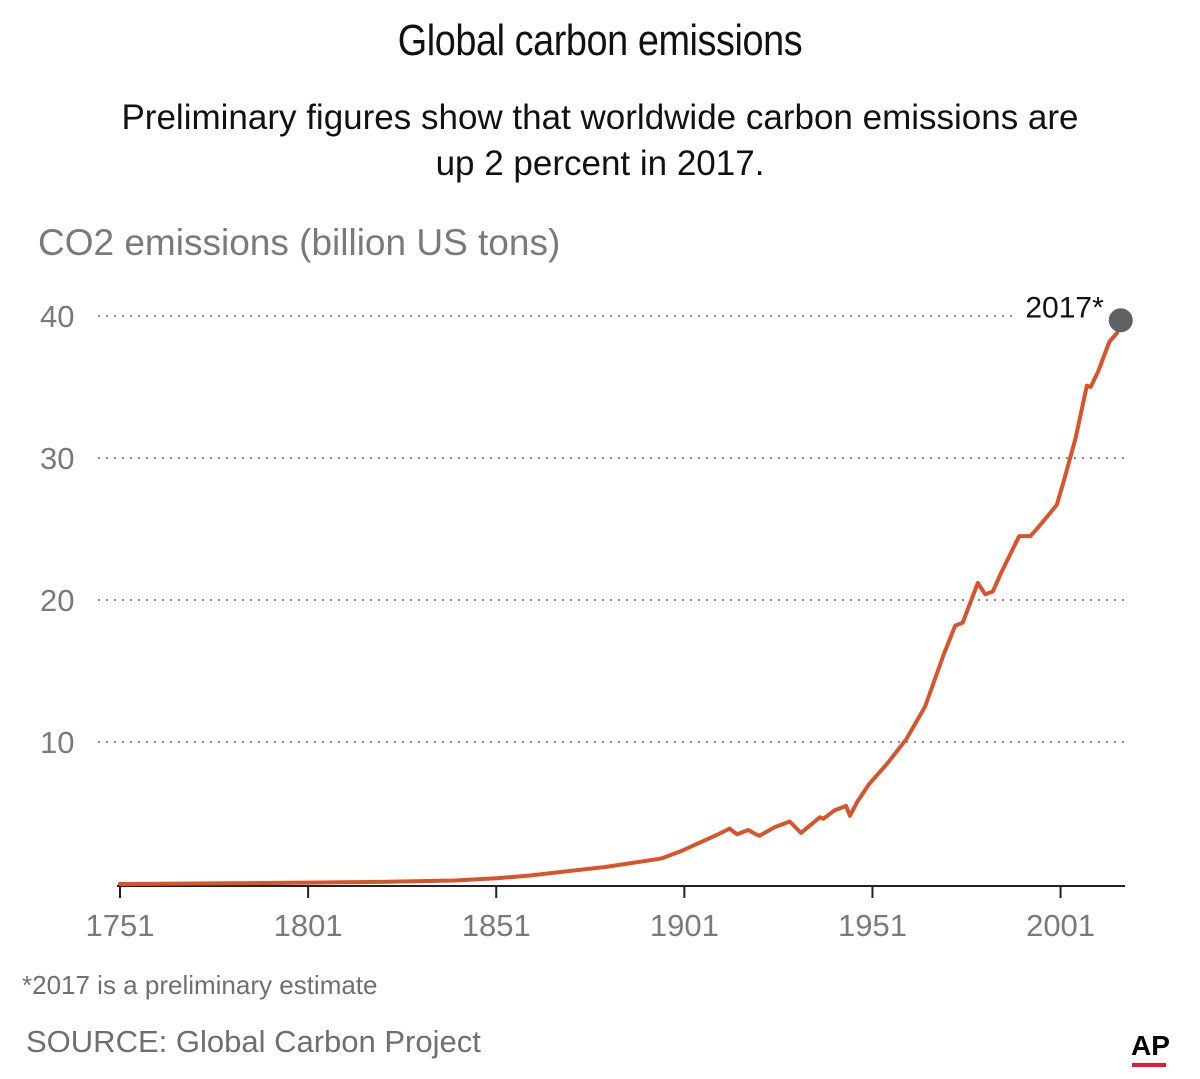 This screenshot has width=1200, height=1079. I want to click on y-tick-labels: 10 20 30 40, so click(57, 529).